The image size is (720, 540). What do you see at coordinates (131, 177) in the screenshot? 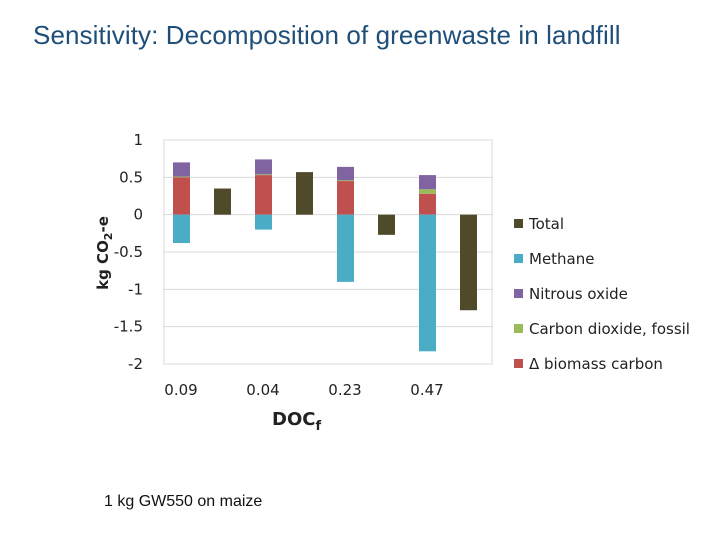
I see `y-tick-label: 0.5` at bounding box center [131, 177].